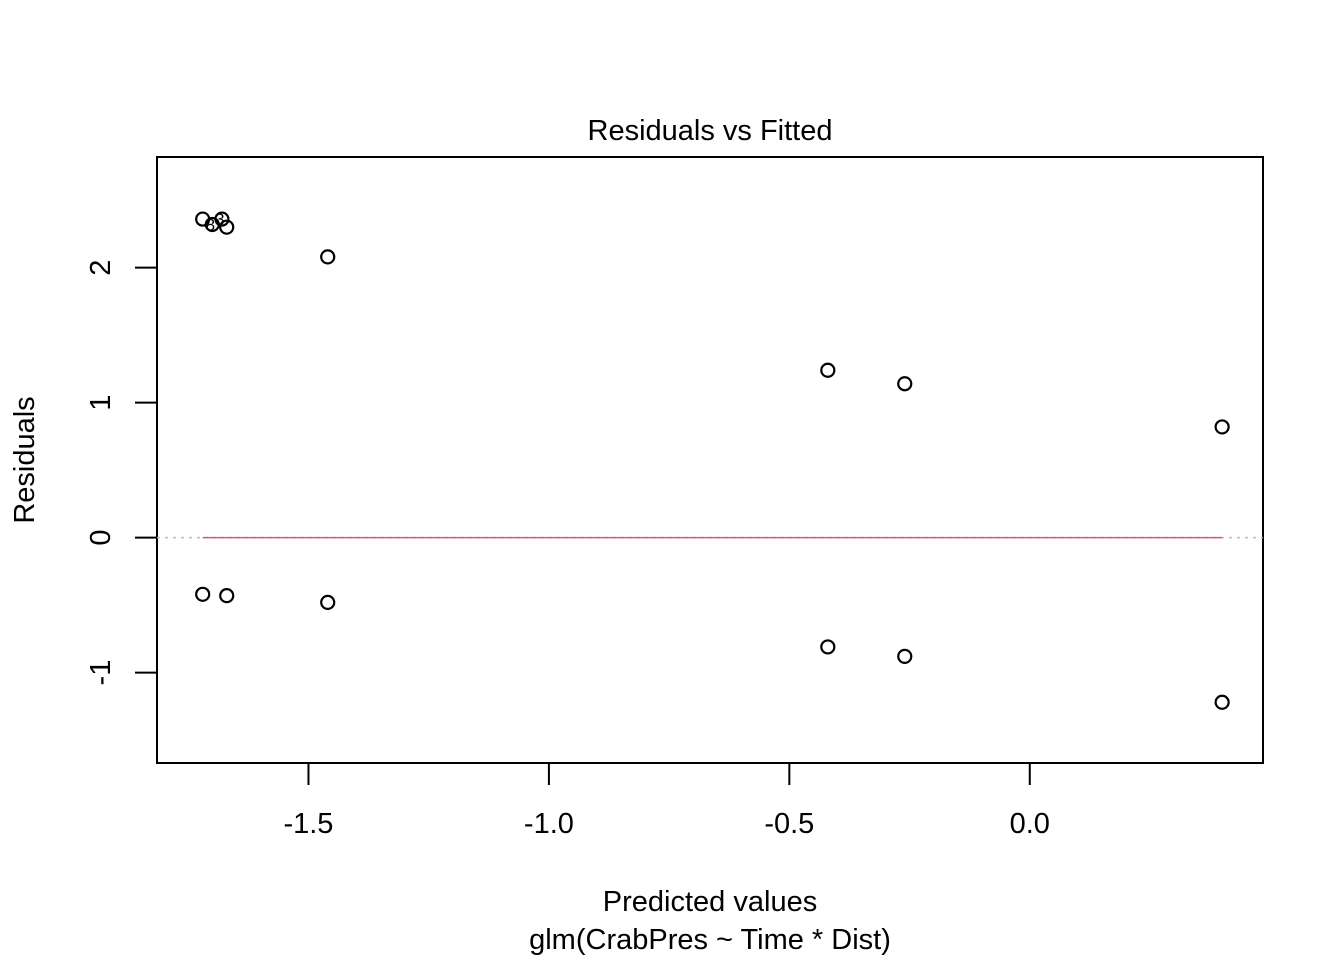 This screenshot has width=1344, height=960. What do you see at coordinates (710, 902) in the screenshot?
I see `x-axis-label: Predicted values` at bounding box center [710, 902].